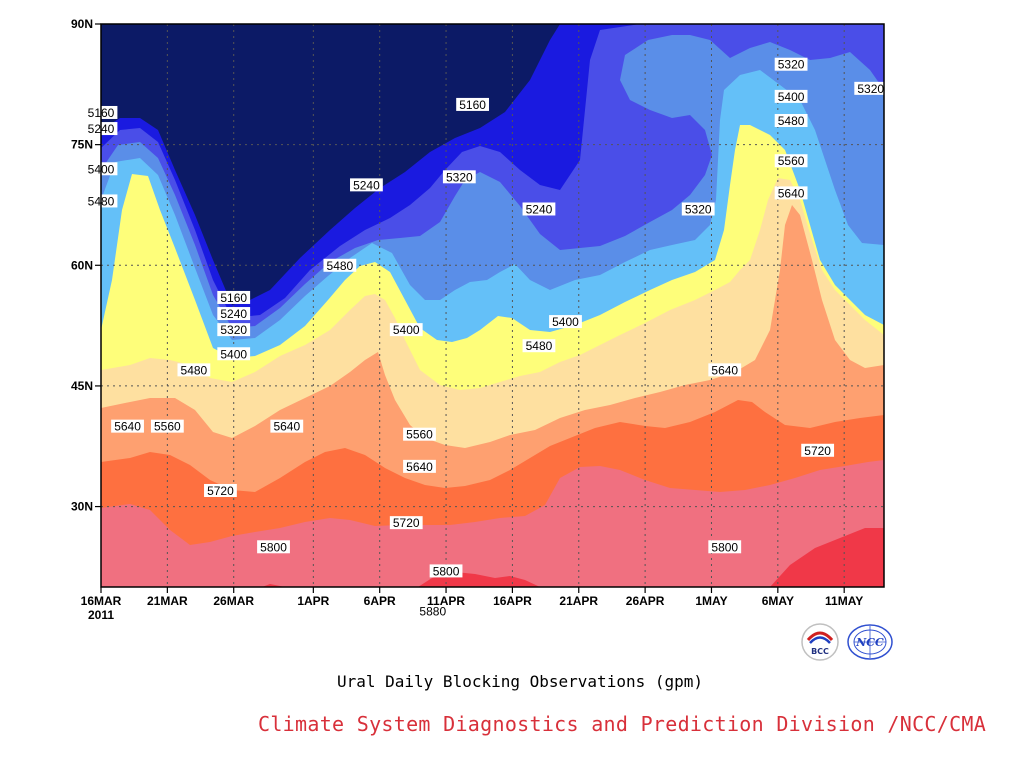 The image size is (1024, 768). What do you see at coordinates (820, 651) in the screenshot?
I see `bcc-logo-text: BCC` at bounding box center [820, 651].